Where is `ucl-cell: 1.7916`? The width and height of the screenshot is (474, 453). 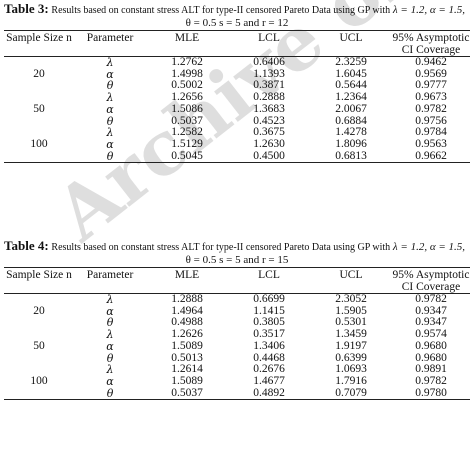 ucl-cell: 1.7916 is located at coordinates (351, 380).